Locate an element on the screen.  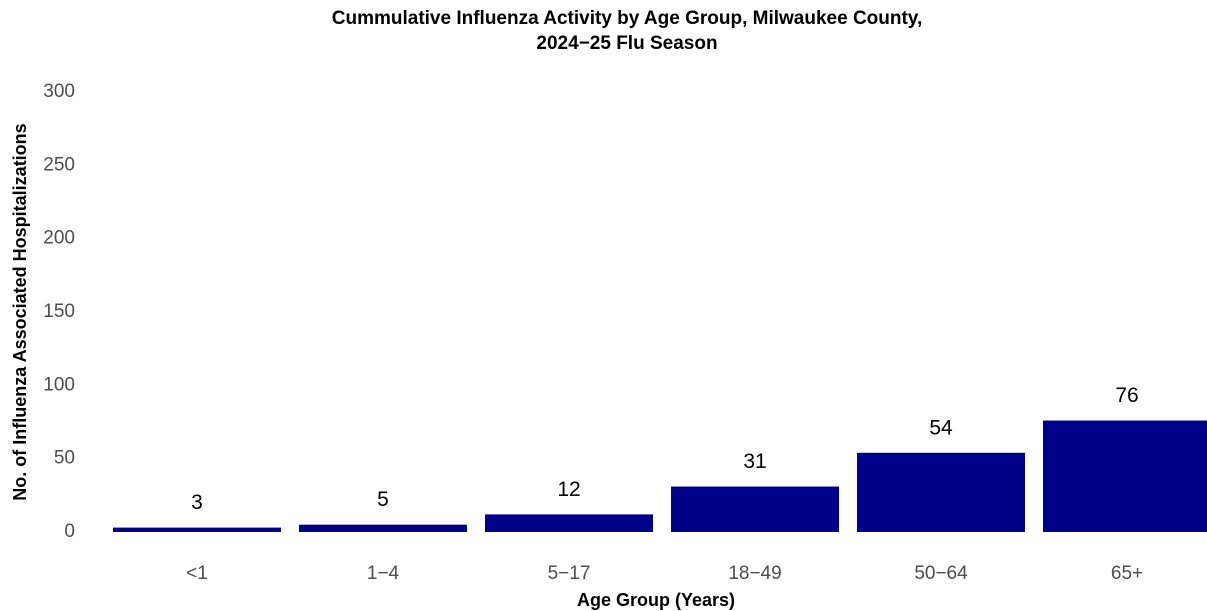
data-label: 54 is located at coordinates (941, 427).